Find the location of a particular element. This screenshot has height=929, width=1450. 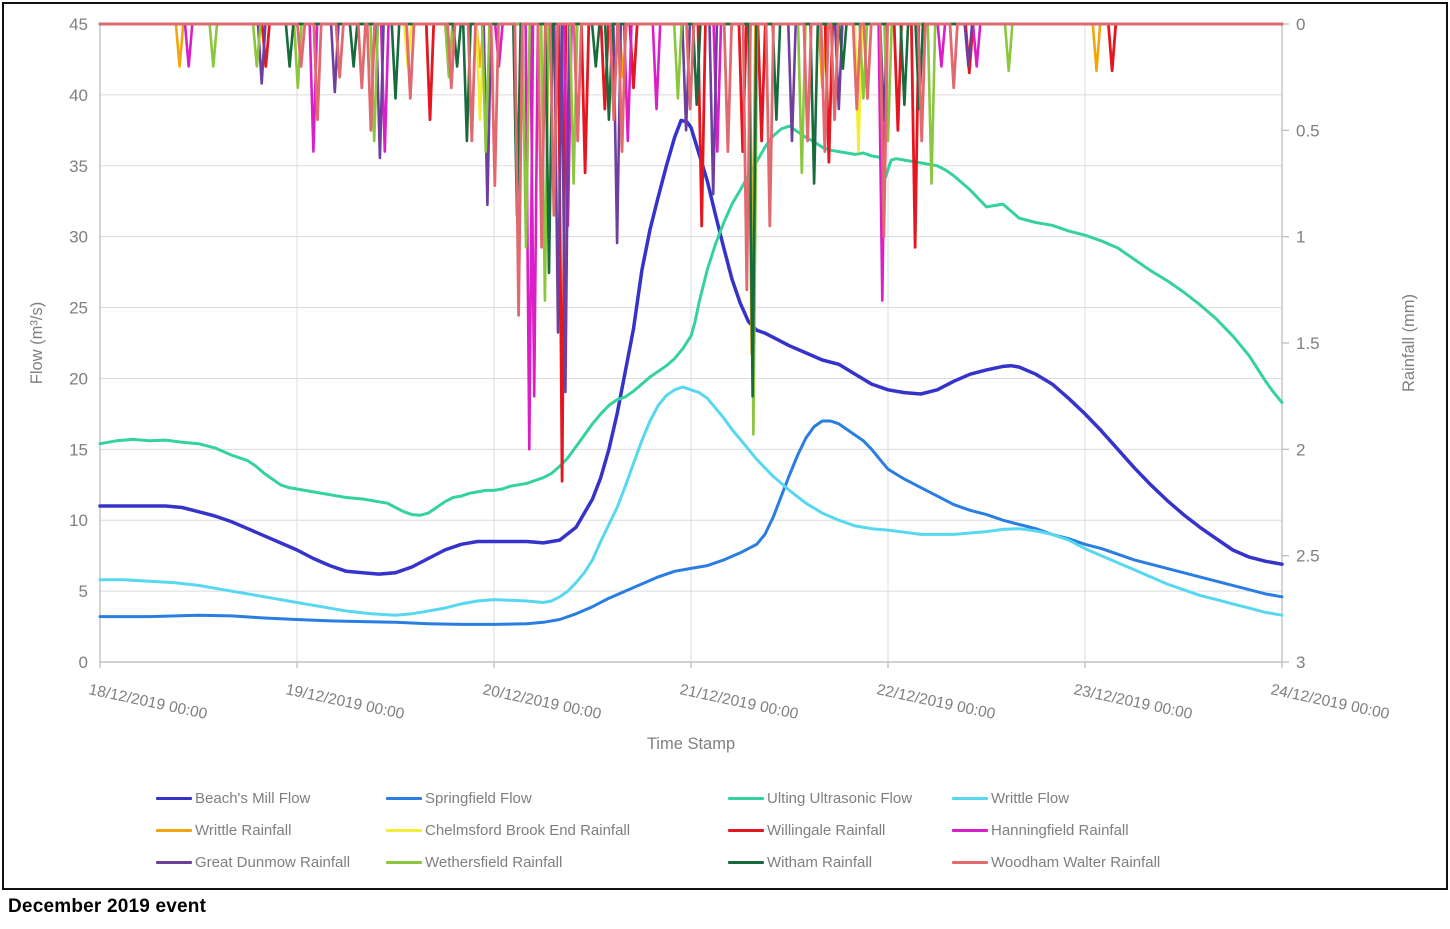

legend-label: Great Dunmow Rainfall is located at coordinates (273, 862).